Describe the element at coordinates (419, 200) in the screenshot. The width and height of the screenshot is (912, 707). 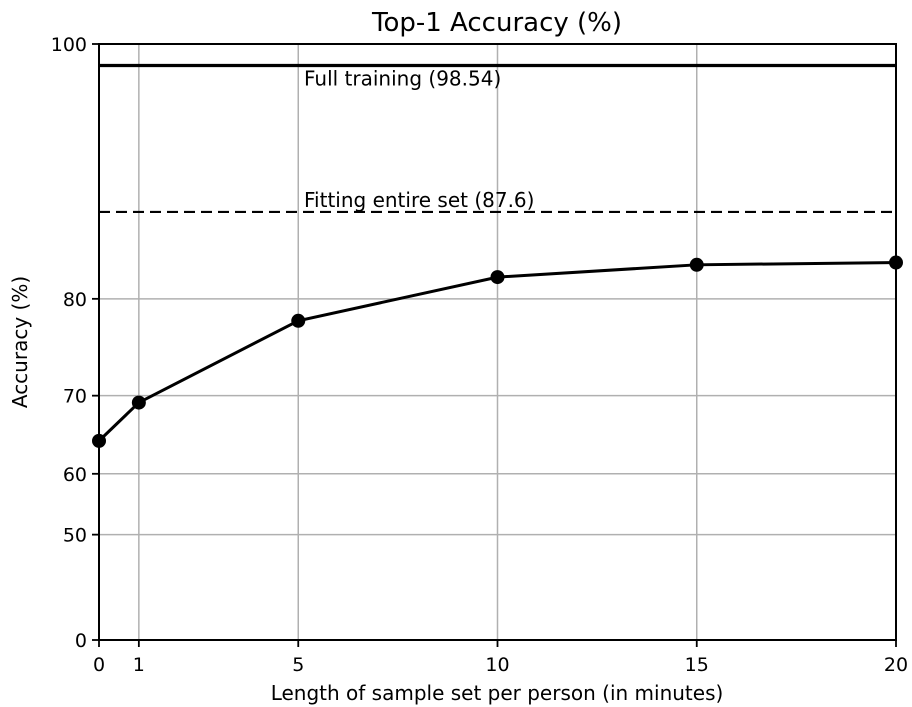
I see `fitting-entire-set-label: Fitting entire set (87.6)` at that location.